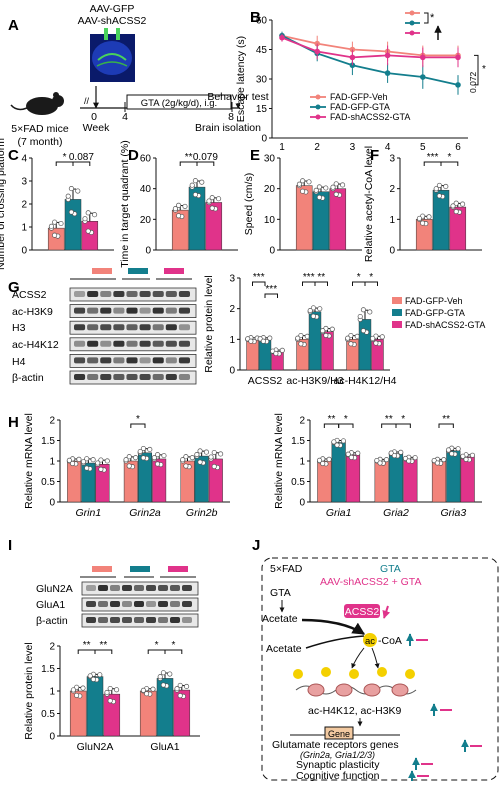 The image size is (504, 785). I want to click on virus-label-gfp: AAV-GFP, so click(112, 9).